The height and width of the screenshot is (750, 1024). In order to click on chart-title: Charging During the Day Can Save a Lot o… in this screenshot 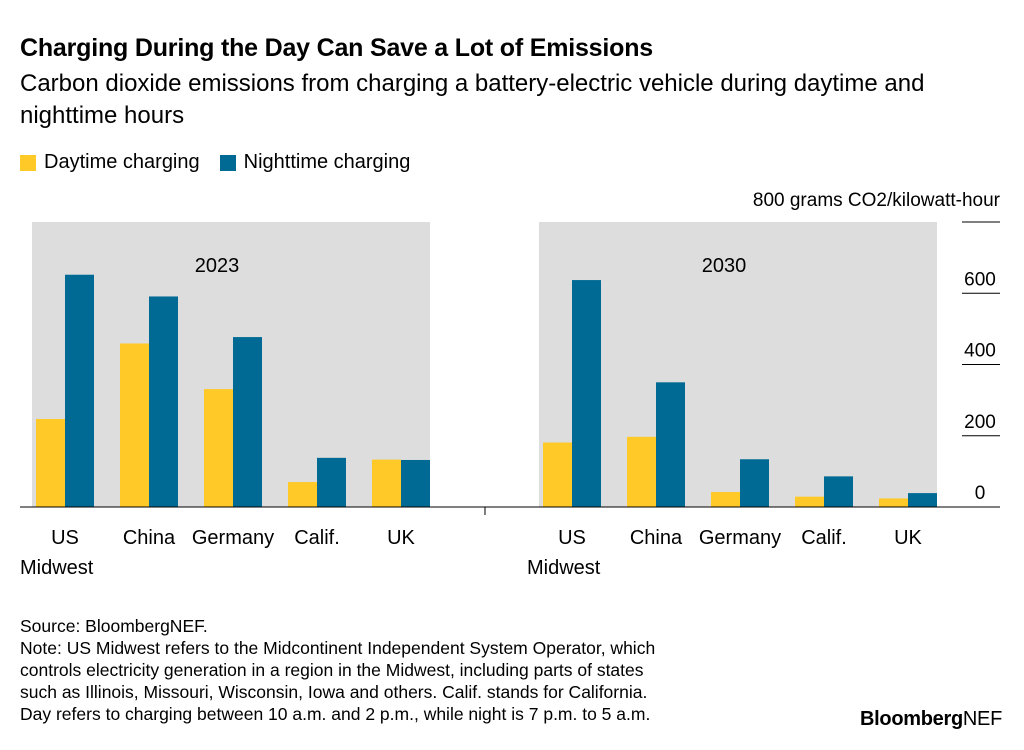, I will do `click(336, 48)`.